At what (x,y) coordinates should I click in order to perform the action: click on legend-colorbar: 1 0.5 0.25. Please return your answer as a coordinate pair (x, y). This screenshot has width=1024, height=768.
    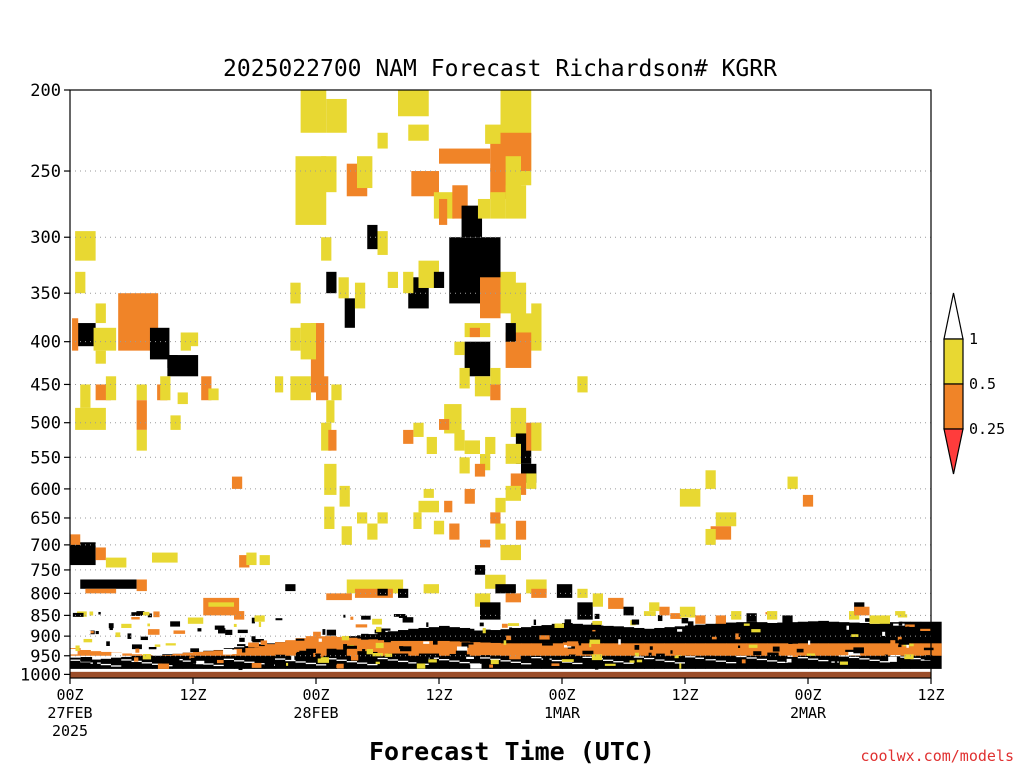
    Looking at the image, I should click on (974, 383).